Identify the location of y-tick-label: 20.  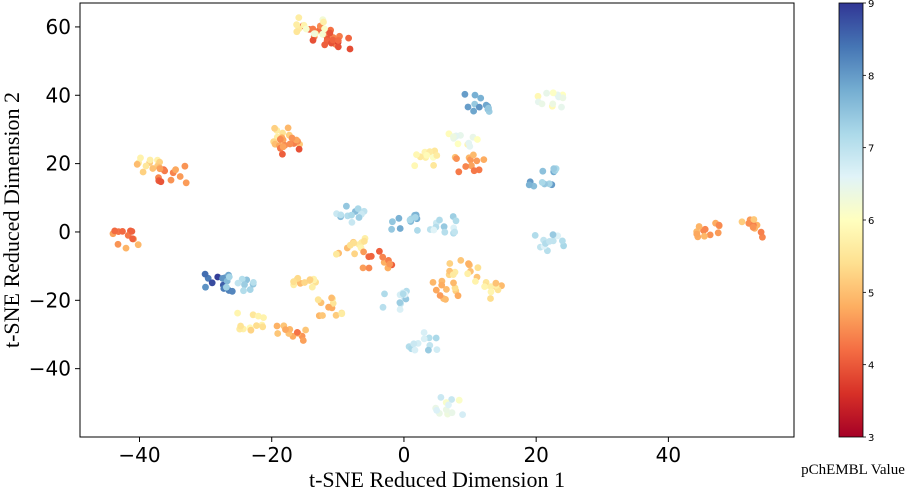
(58, 164).